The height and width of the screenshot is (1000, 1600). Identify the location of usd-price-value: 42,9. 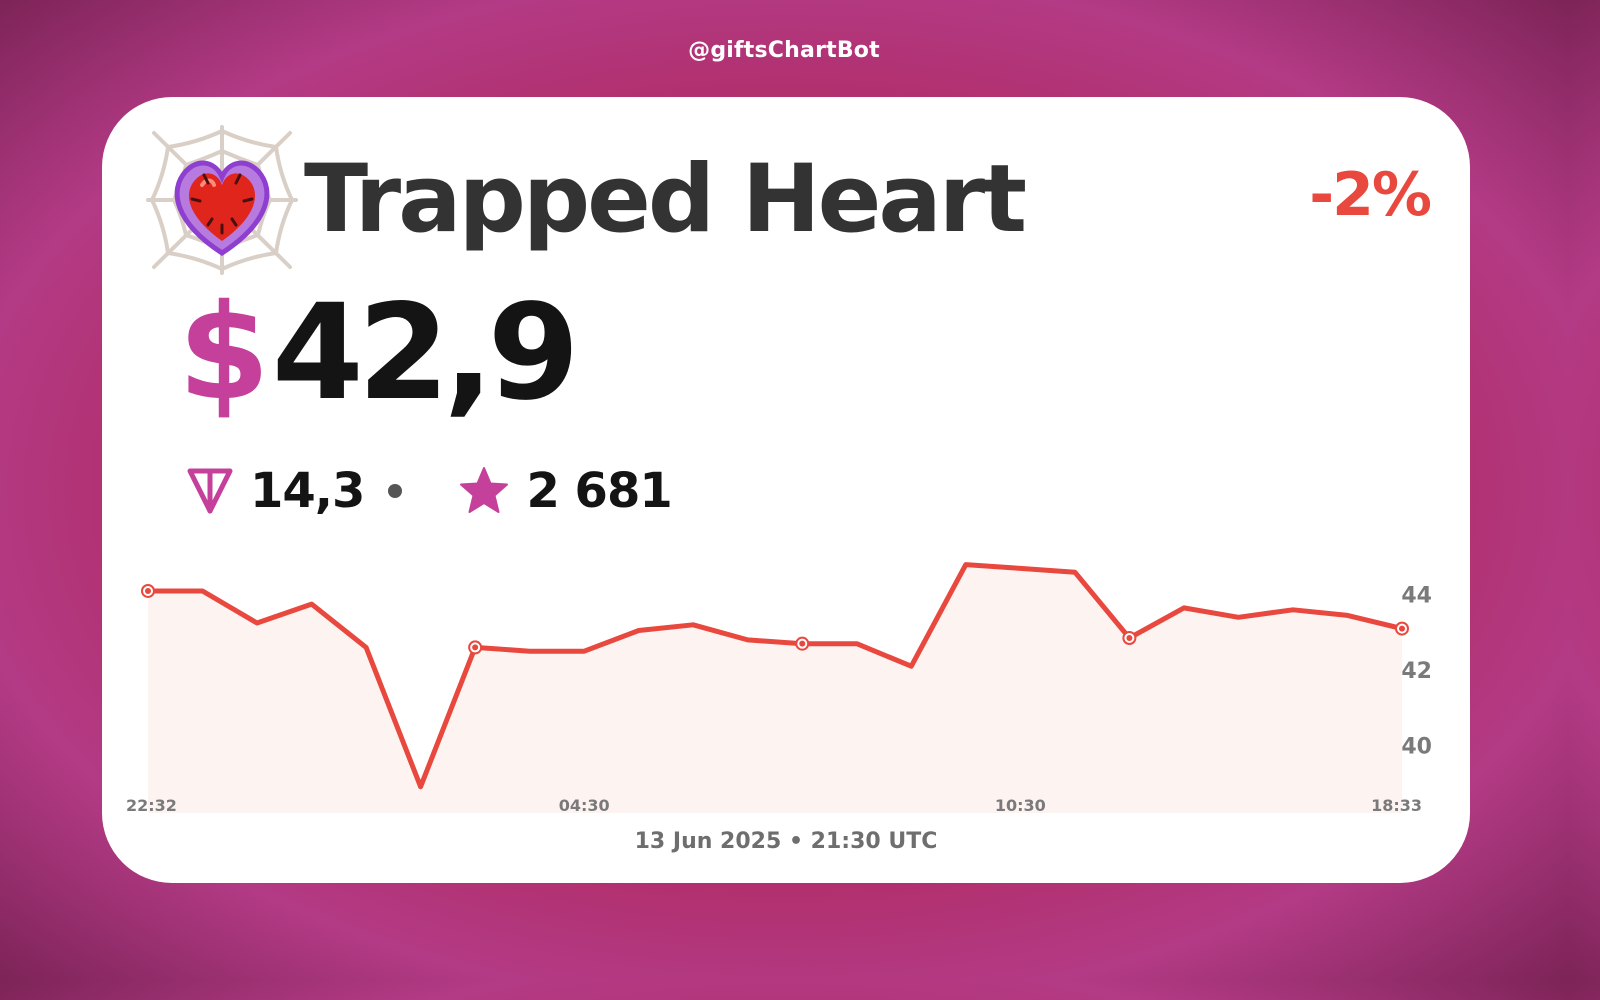
(425, 353).